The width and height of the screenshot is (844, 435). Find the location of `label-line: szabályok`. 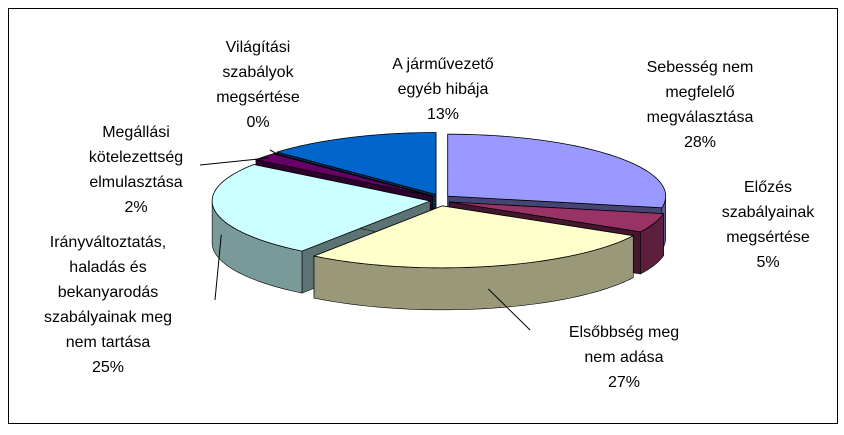

label-line: szabályok is located at coordinates (258, 72).